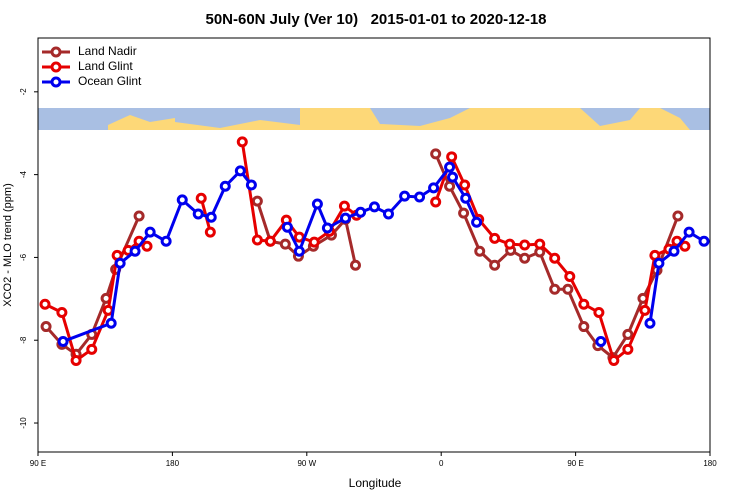 Image resolution: width=750 pixels, height=500 pixels. What do you see at coordinates (8, 244) in the screenshot?
I see `y-axis-label: XCO2 - MLO trend (ppm)` at bounding box center [8, 244].